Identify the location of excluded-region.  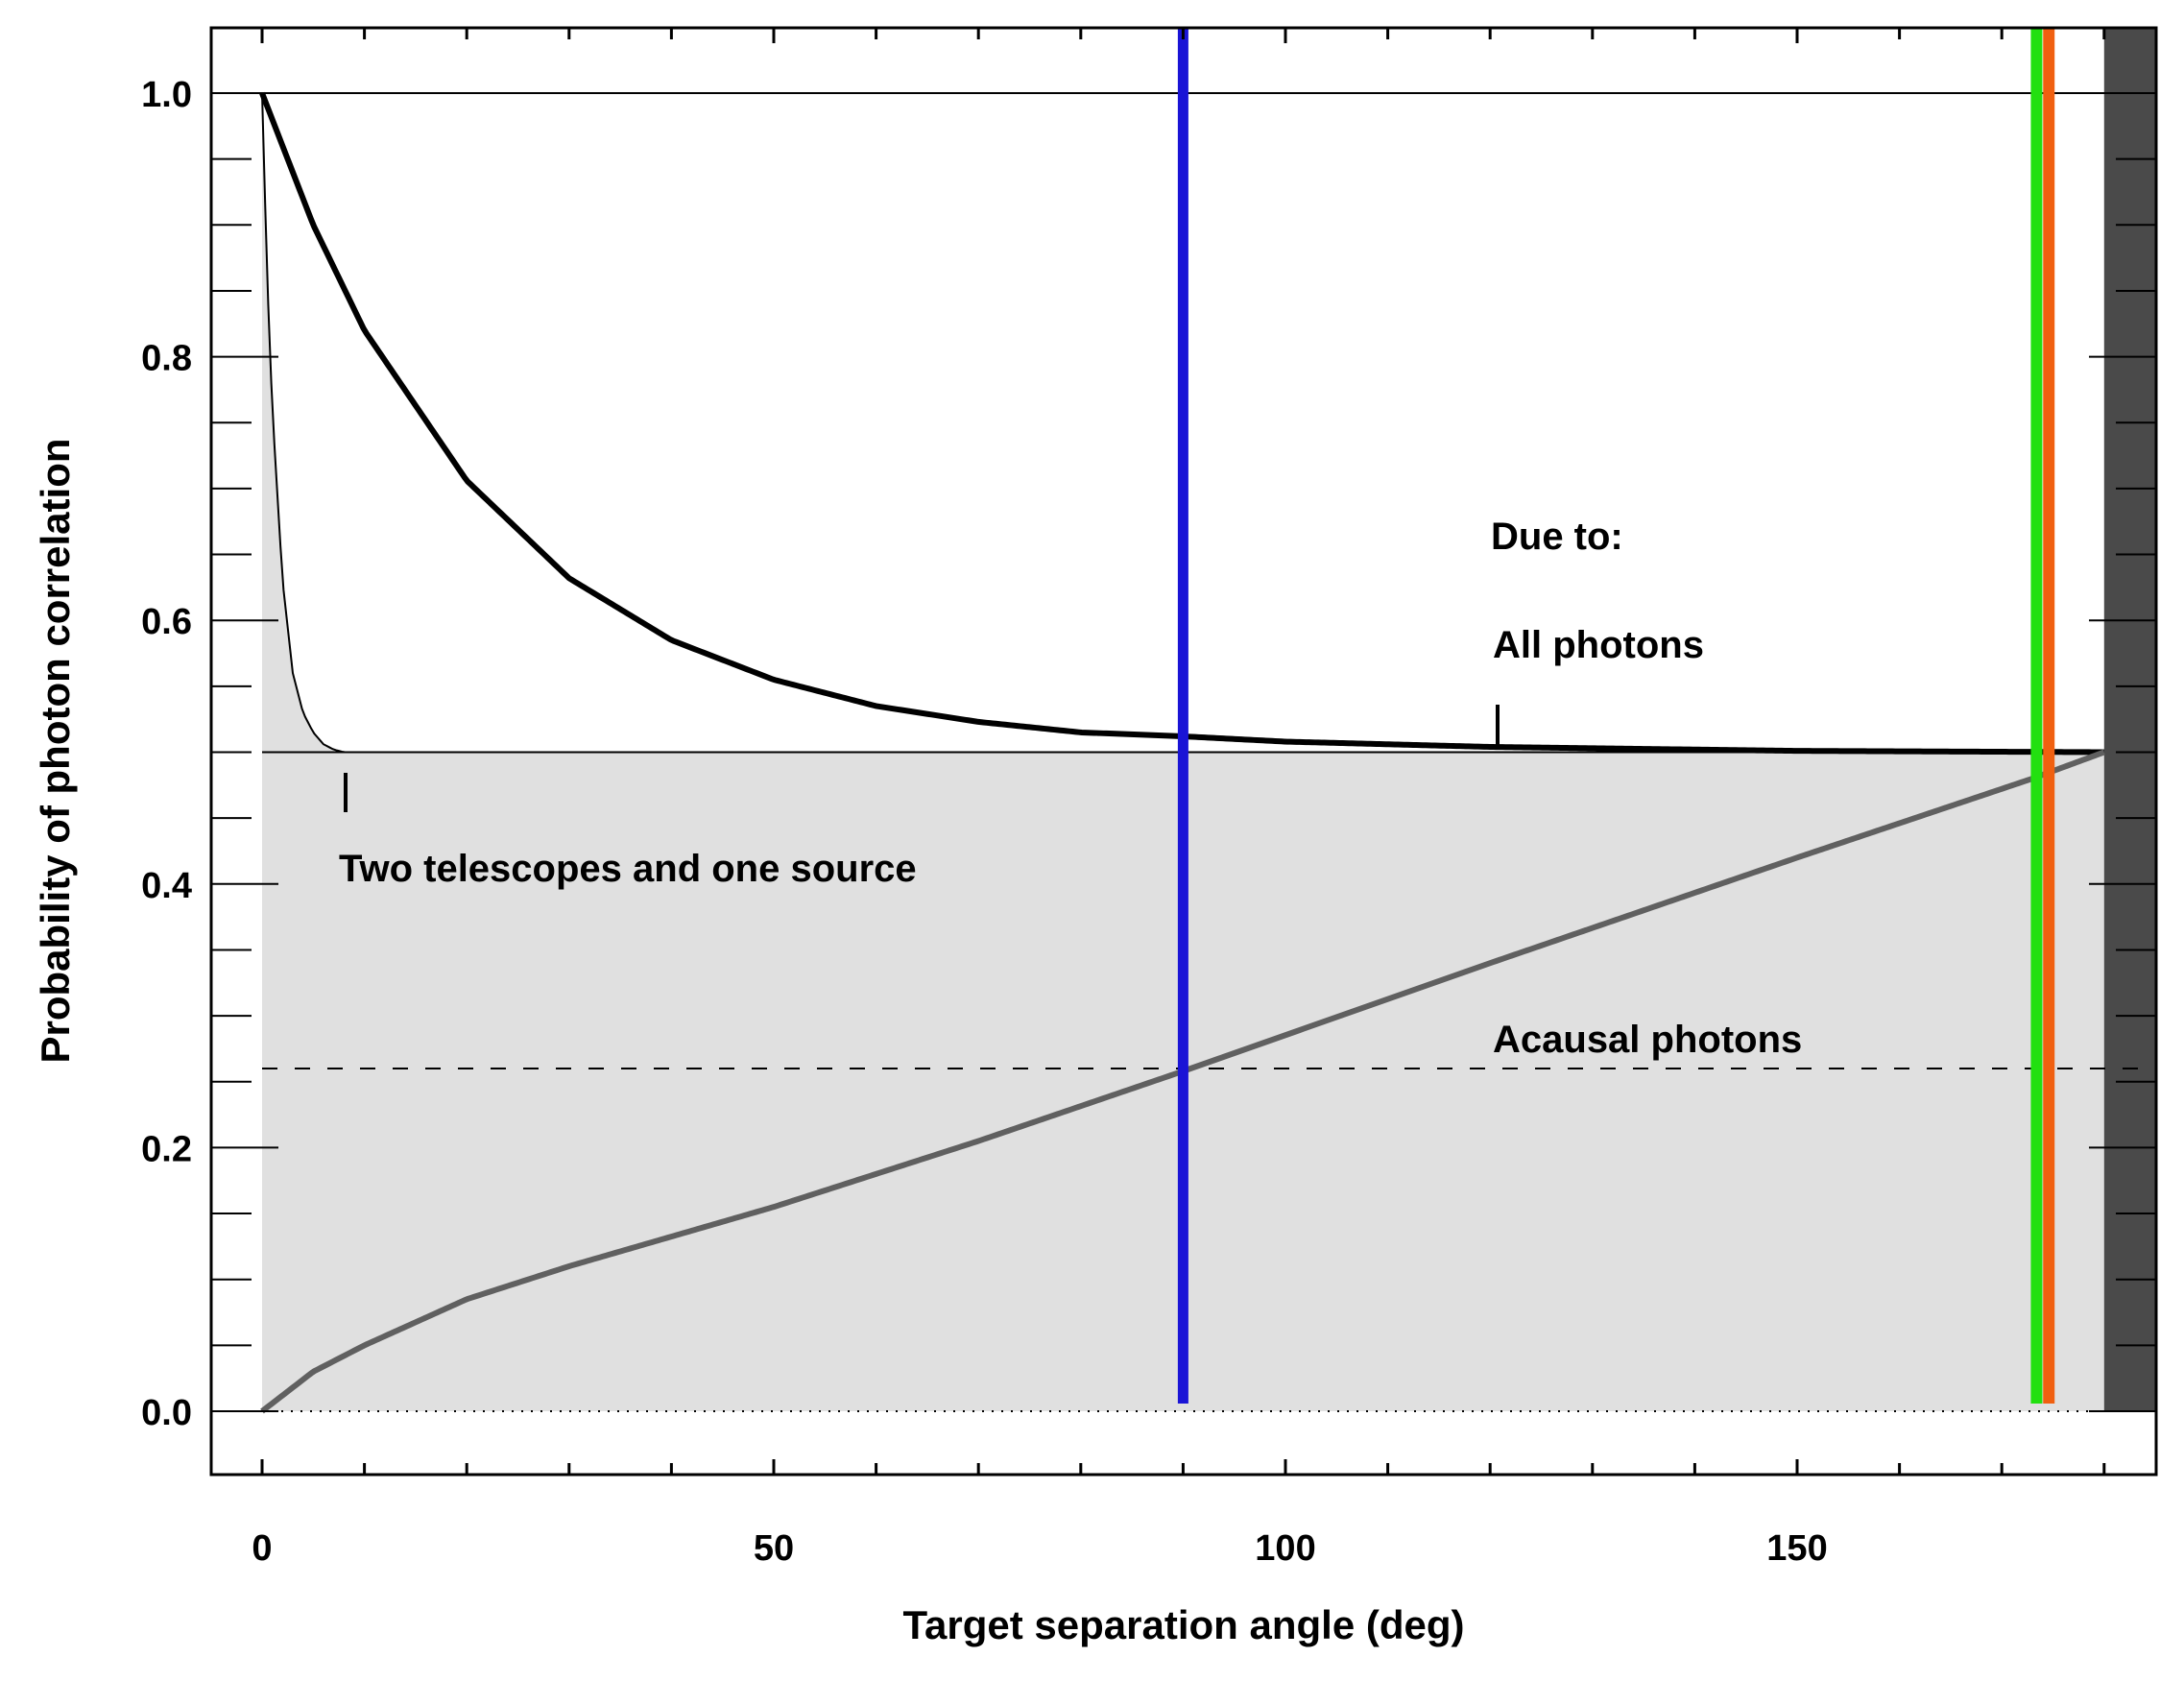
(2129, 719).